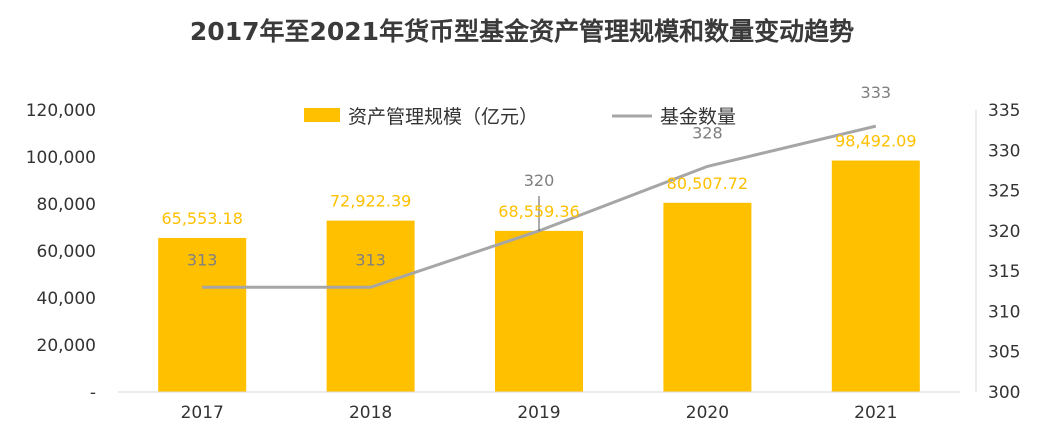 This screenshot has width=1044, height=430. What do you see at coordinates (1004, 272) in the screenshot?
I see `right-tick-label: 315` at bounding box center [1004, 272].